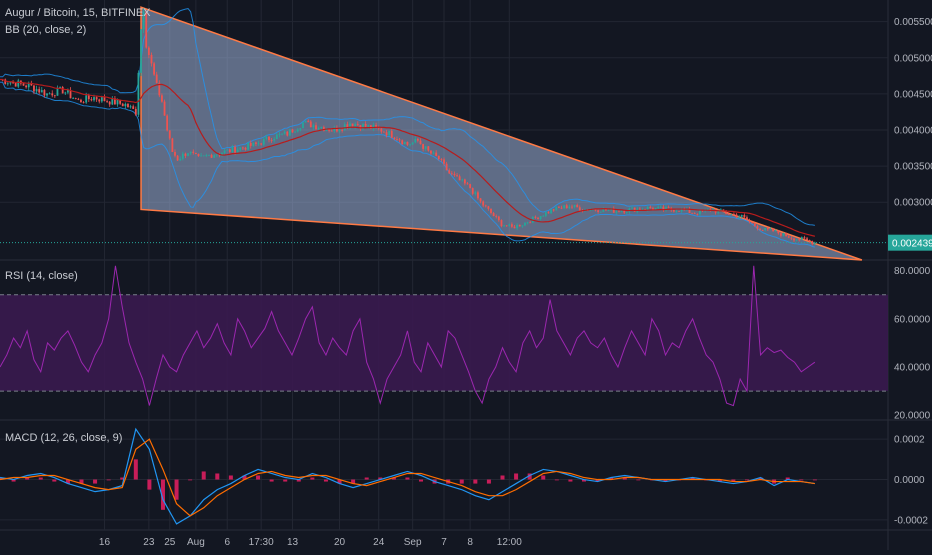 The width and height of the screenshot is (932, 555). Describe the element at coordinates (470, 542) in the screenshot. I see `time-tick-label: 8` at that location.